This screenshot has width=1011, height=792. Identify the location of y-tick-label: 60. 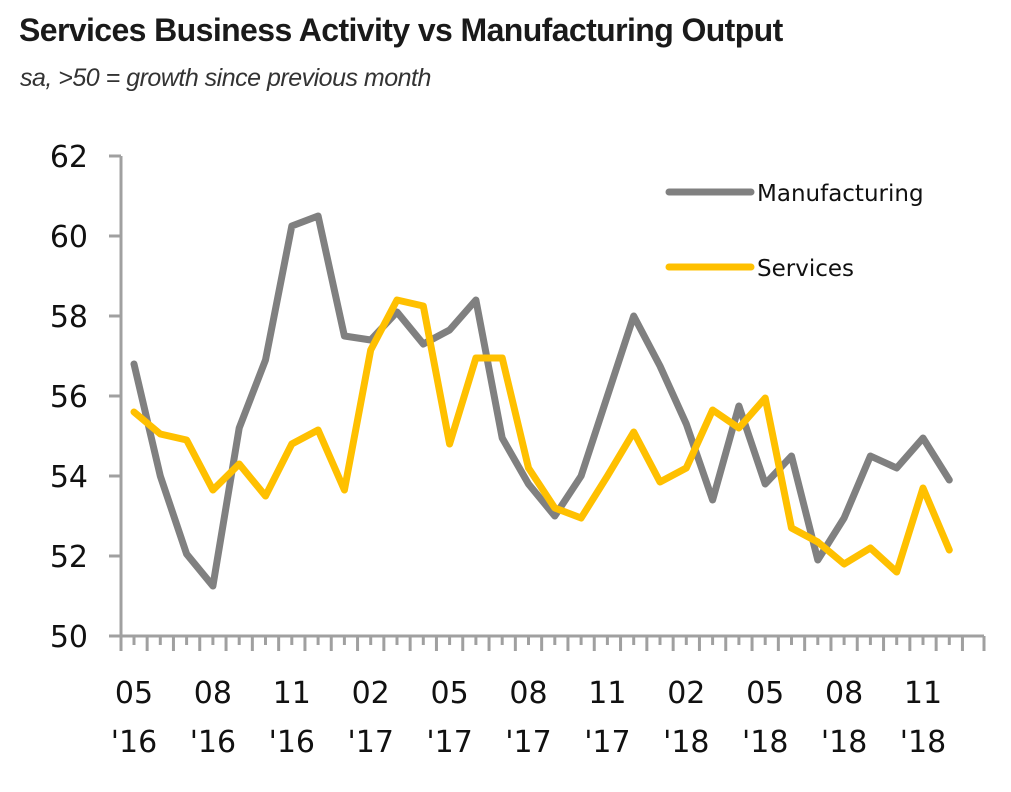
(69, 237).